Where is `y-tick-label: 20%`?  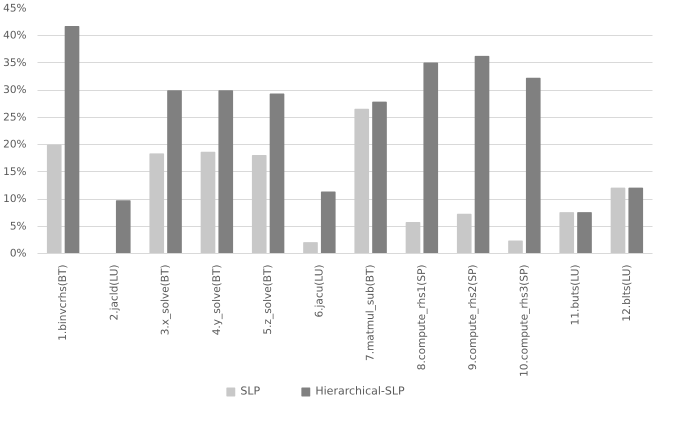 y-tick-label: 20% is located at coordinates (15, 144).